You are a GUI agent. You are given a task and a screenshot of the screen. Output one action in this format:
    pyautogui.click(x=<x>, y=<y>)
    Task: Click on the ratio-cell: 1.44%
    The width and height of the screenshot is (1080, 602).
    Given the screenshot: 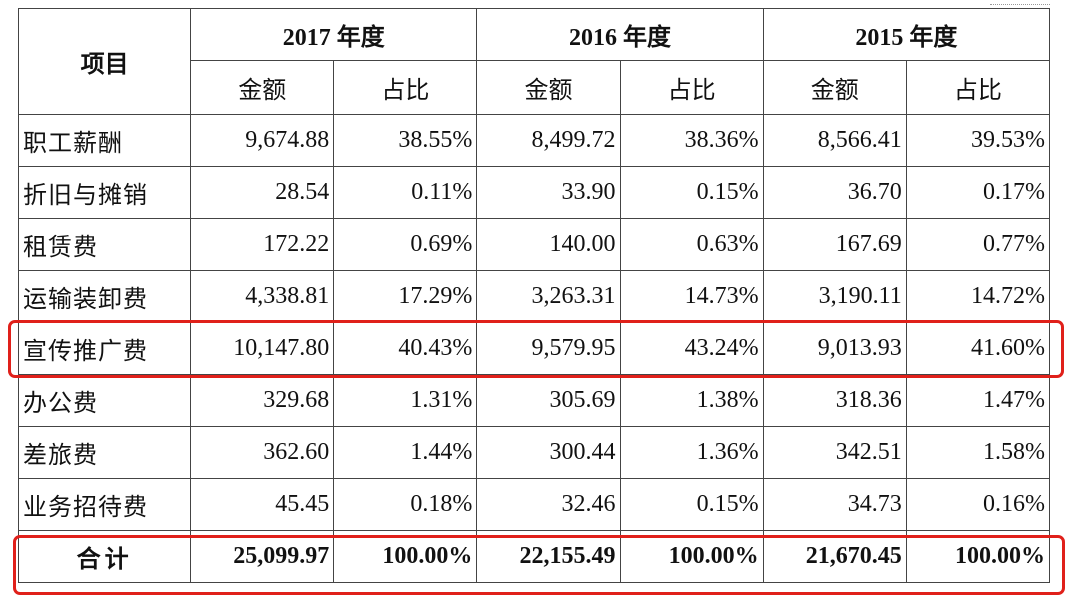 What is the action you would take?
    pyautogui.click(x=405, y=452)
    